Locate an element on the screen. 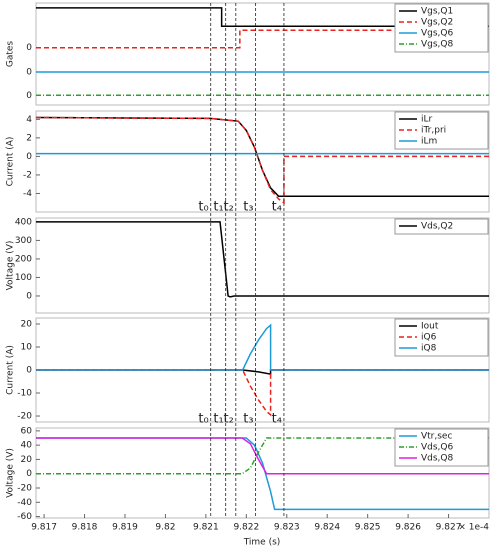 This screenshot has height=550, width=491. y-tick-label: -40 is located at coordinates (24, 503).